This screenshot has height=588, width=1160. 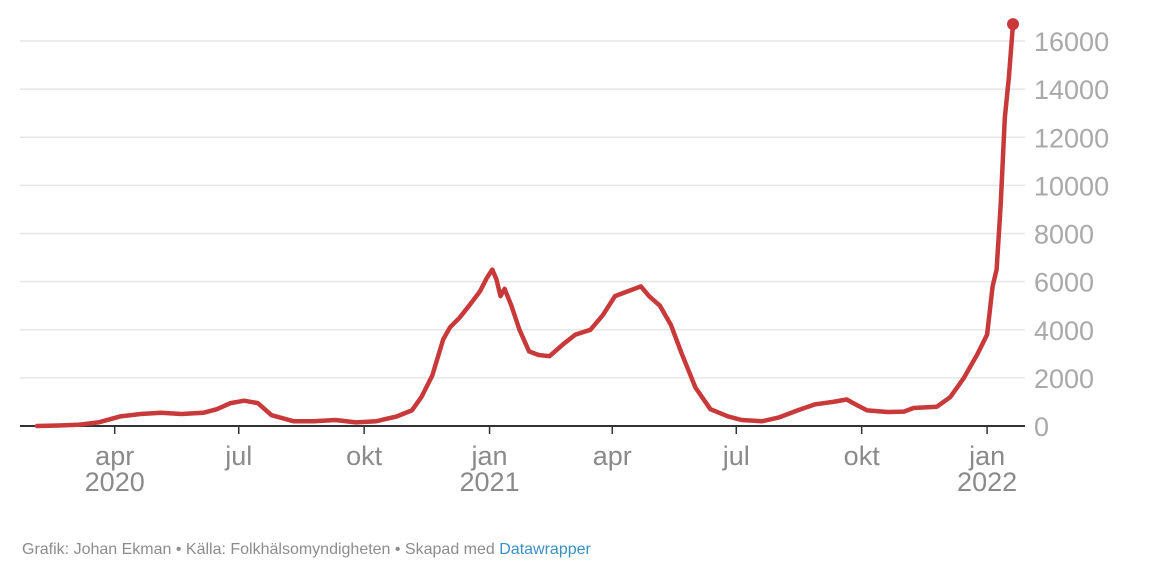 I want to click on datawrapper-link: Datawrapper, so click(x=545, y=549).